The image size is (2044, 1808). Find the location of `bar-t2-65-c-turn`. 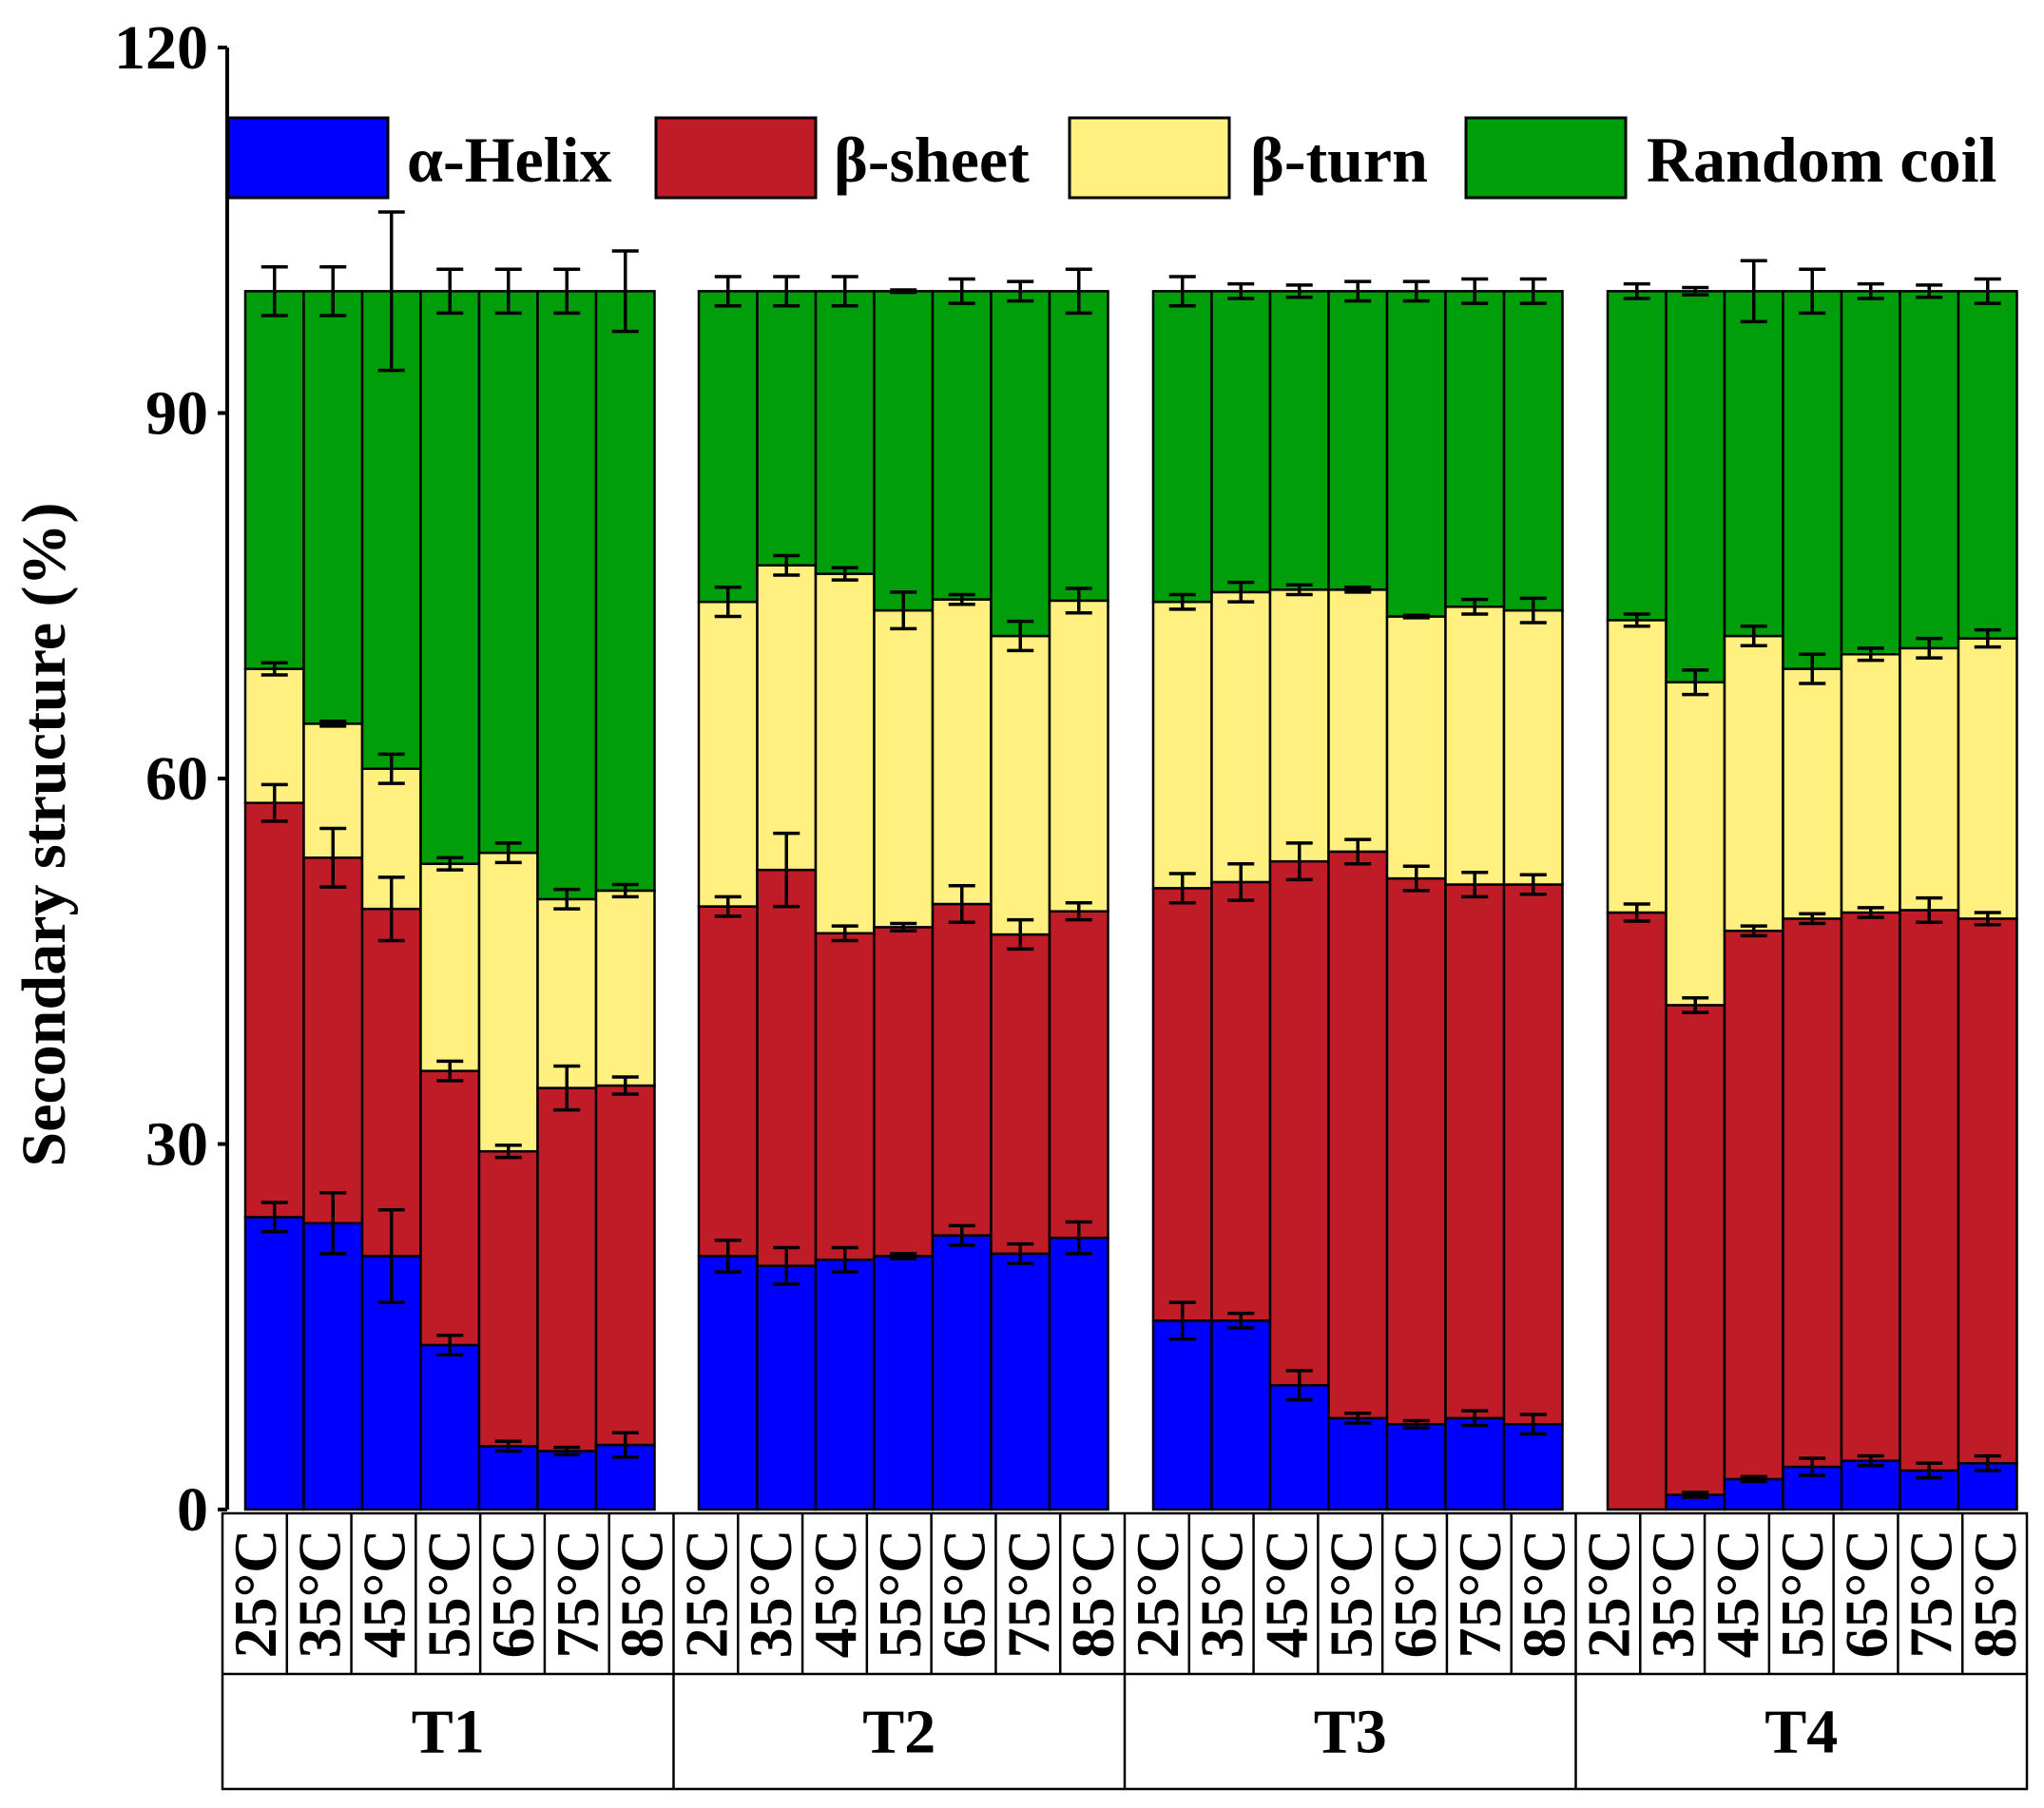

bar-t2-65-c-turn is located at coordinates (962, 752).